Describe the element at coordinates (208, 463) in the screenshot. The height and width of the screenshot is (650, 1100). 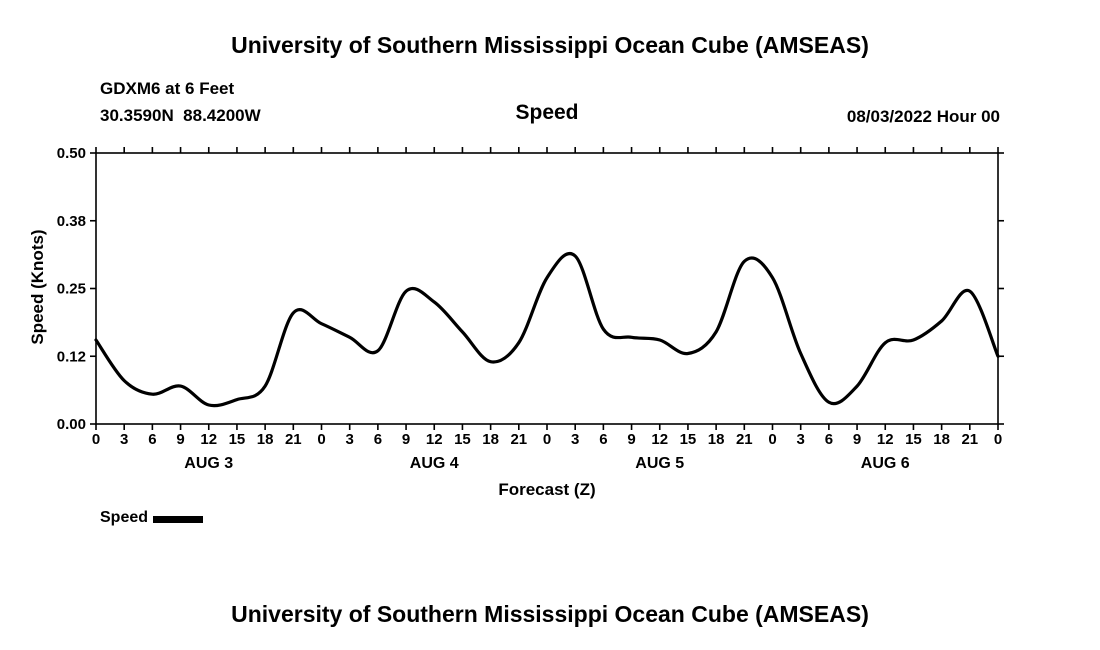
I see `day-label: AUG 3` at that location.